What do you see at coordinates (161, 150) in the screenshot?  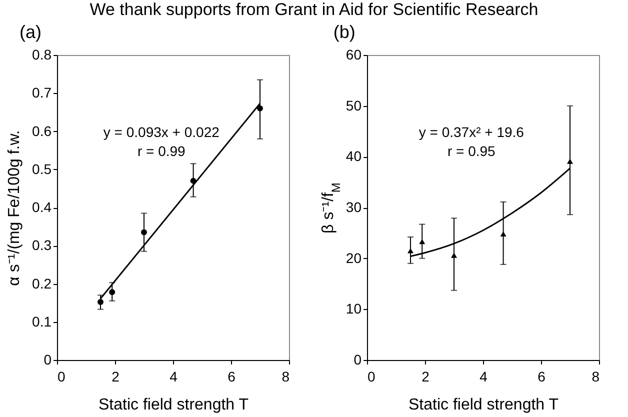 I see `annotation: r = 0.99` at bounding box center [161, 150].